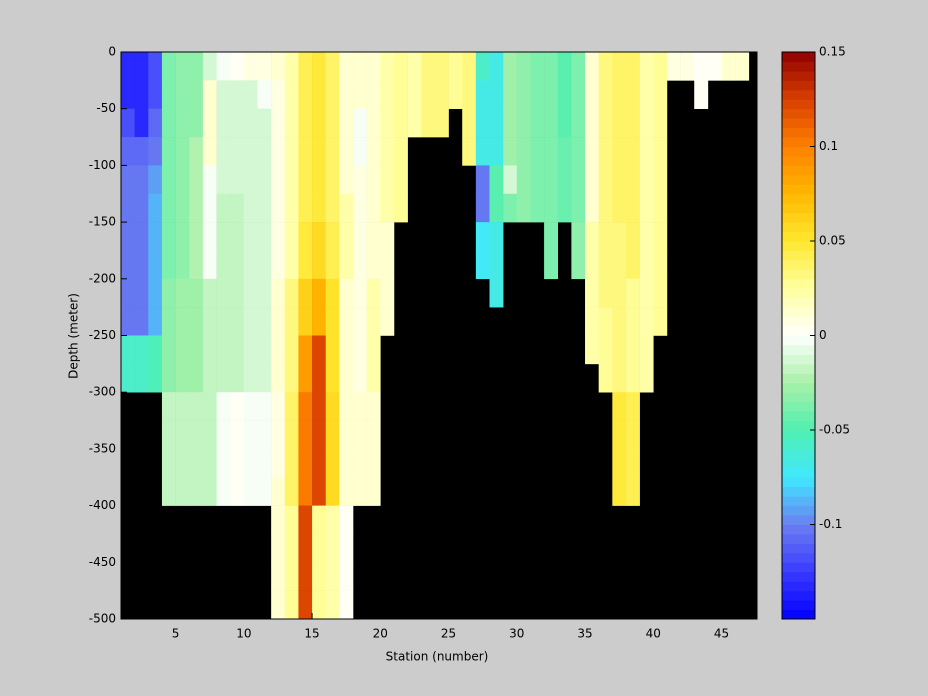 The width and height of the screenshot is (928, 696). What do you see at coordinates (830, 524) in the screenshot?
I see `colorbar-tick-label: -0.1` at bounding box center [830, 524].